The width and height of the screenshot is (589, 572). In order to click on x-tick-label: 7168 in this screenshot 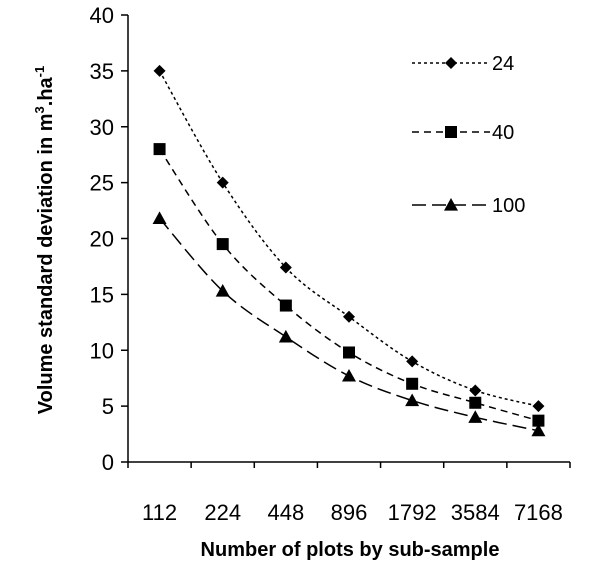, I will do `click(538, 512)`.